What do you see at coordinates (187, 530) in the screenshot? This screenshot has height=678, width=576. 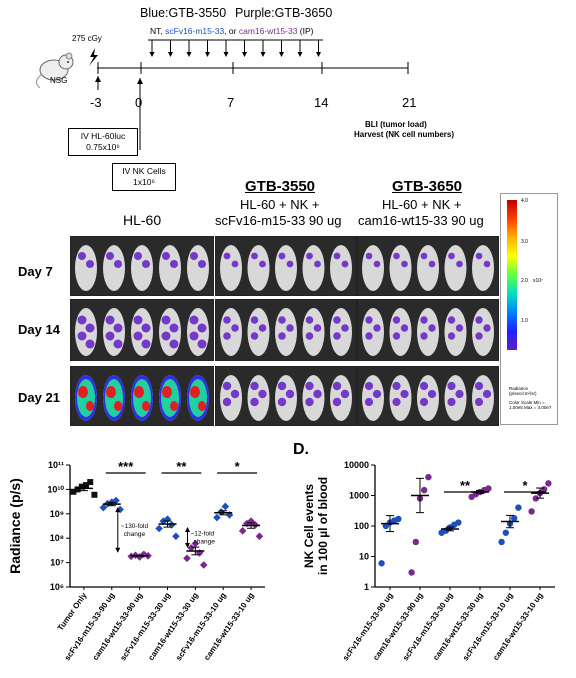 I see `fold-arrow-head` at bounding box center [187, 530].